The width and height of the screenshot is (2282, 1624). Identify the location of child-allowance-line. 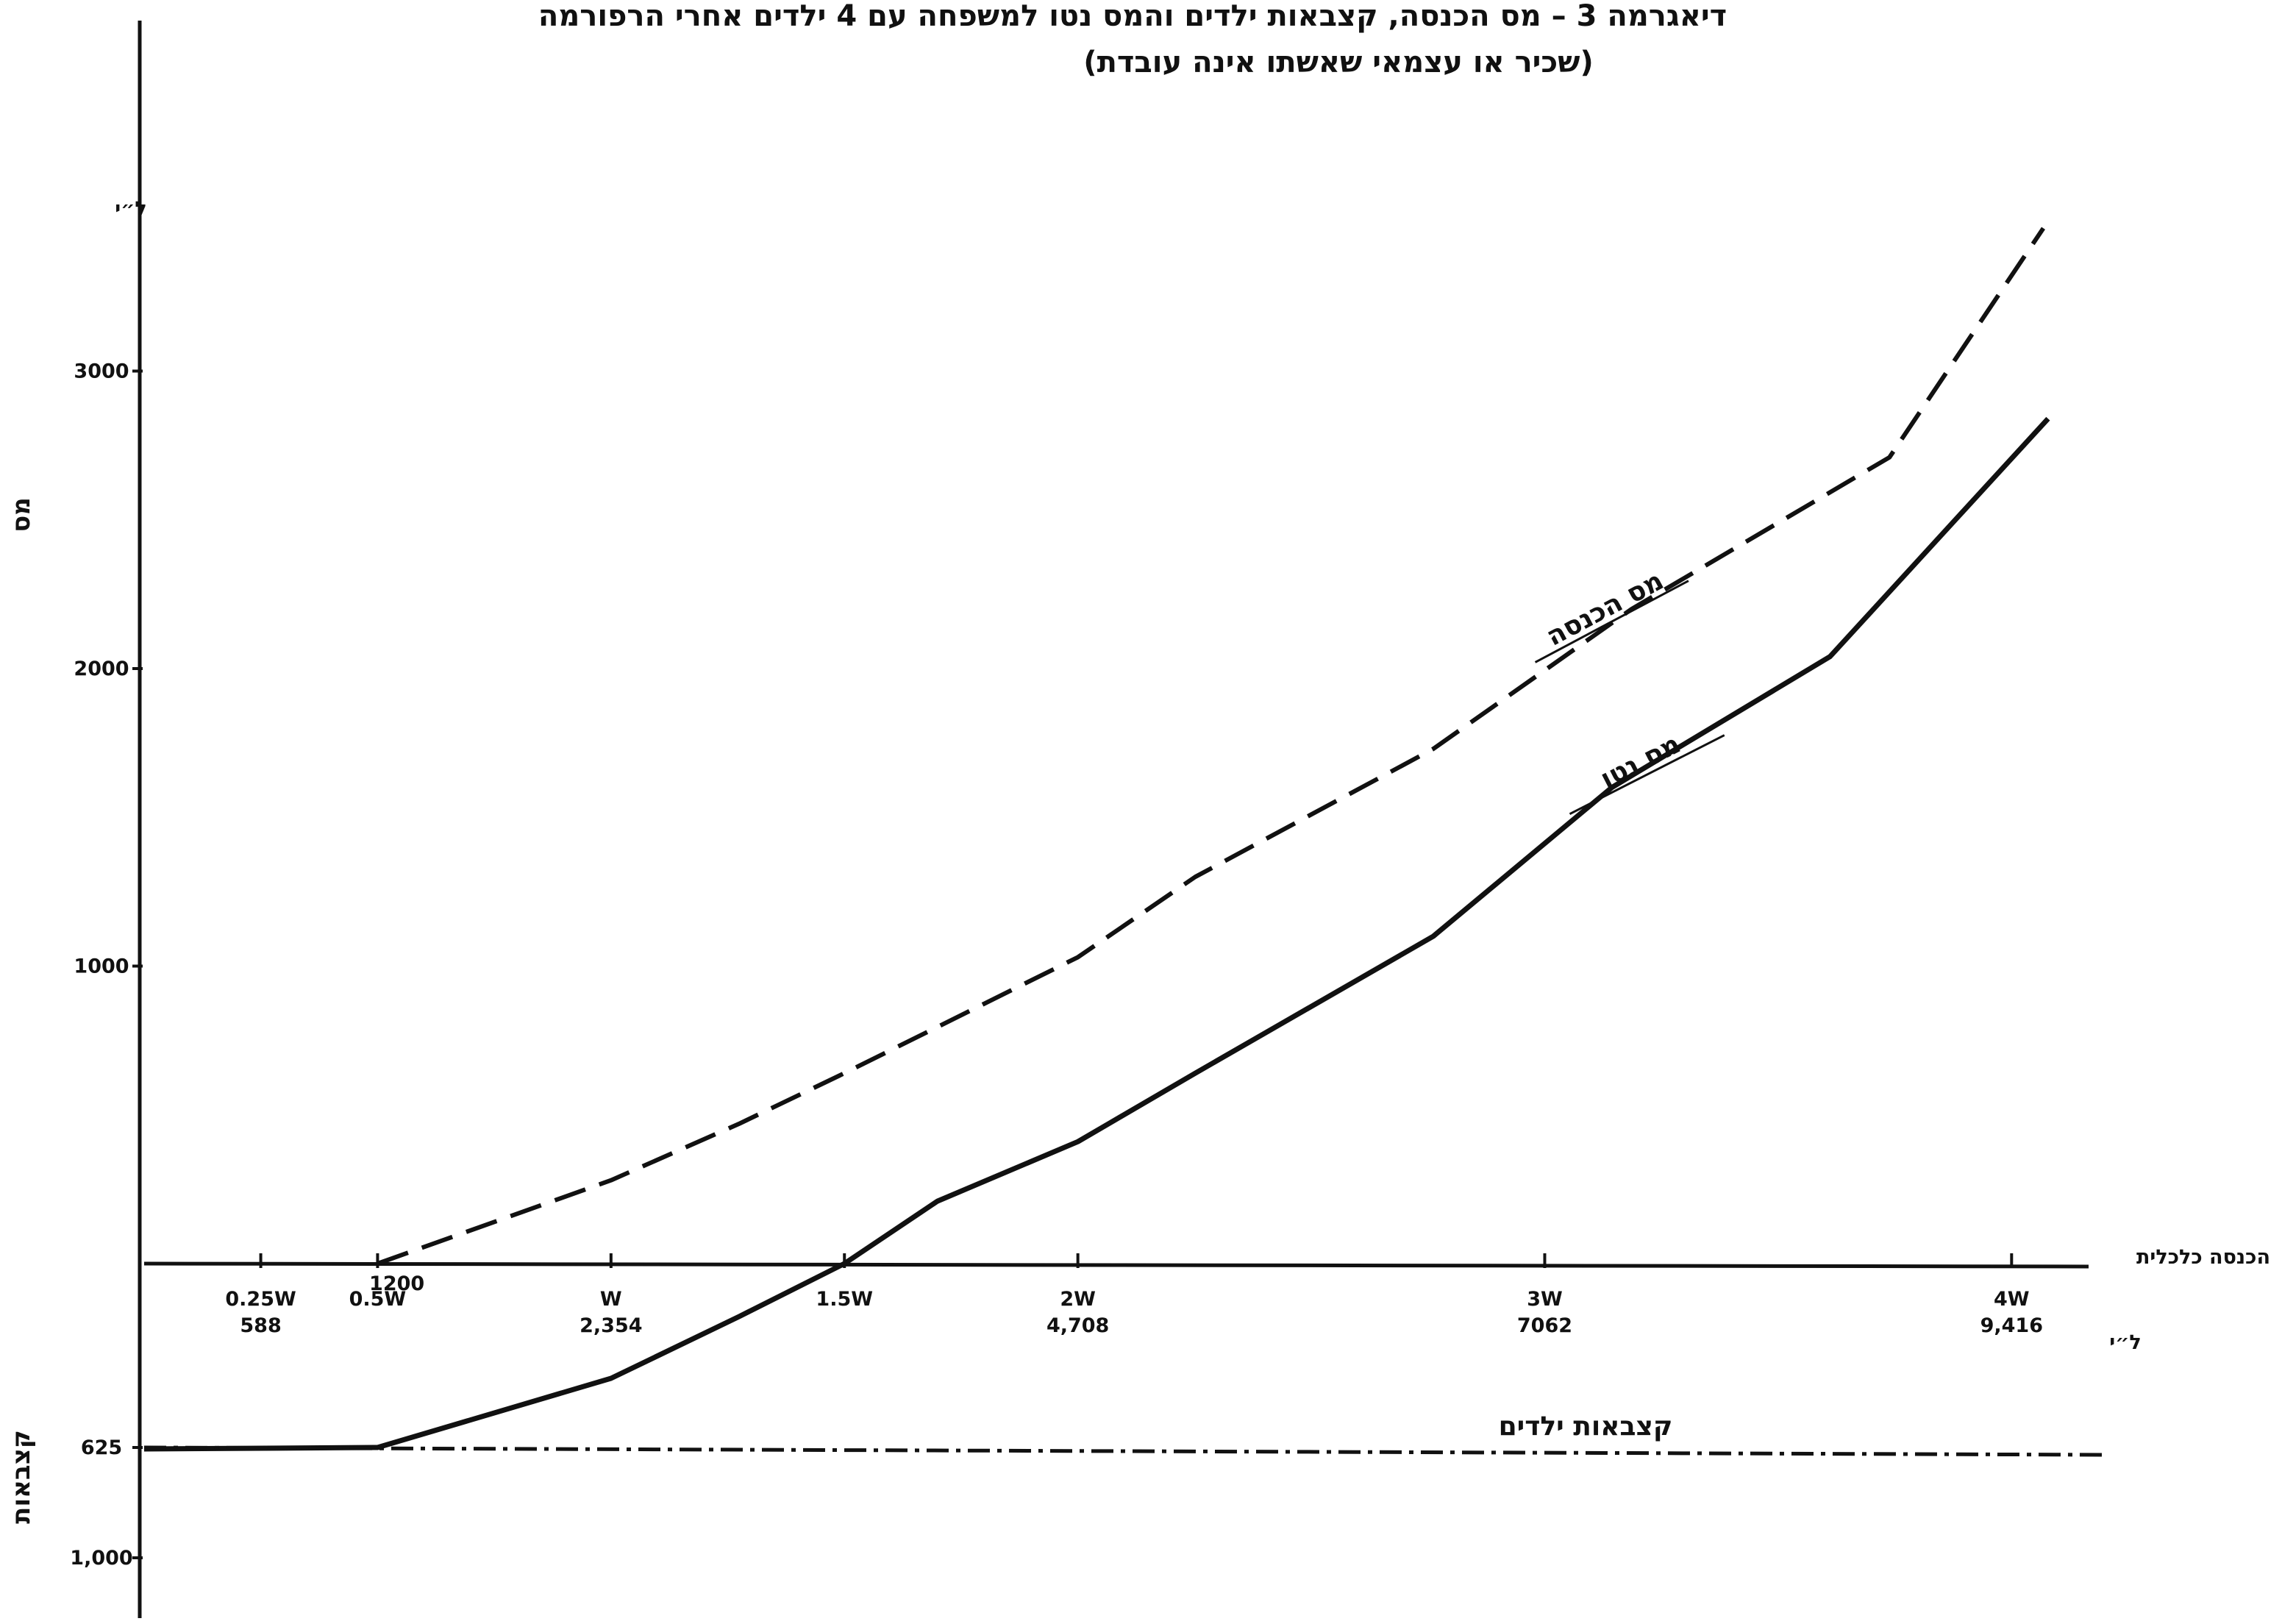
(1126, 1451).